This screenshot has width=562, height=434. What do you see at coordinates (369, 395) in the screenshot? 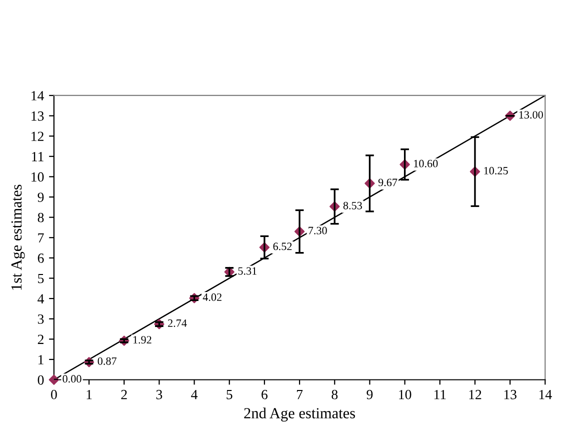
I see `x-tick-label: 9` at bounding box center [369, 395].